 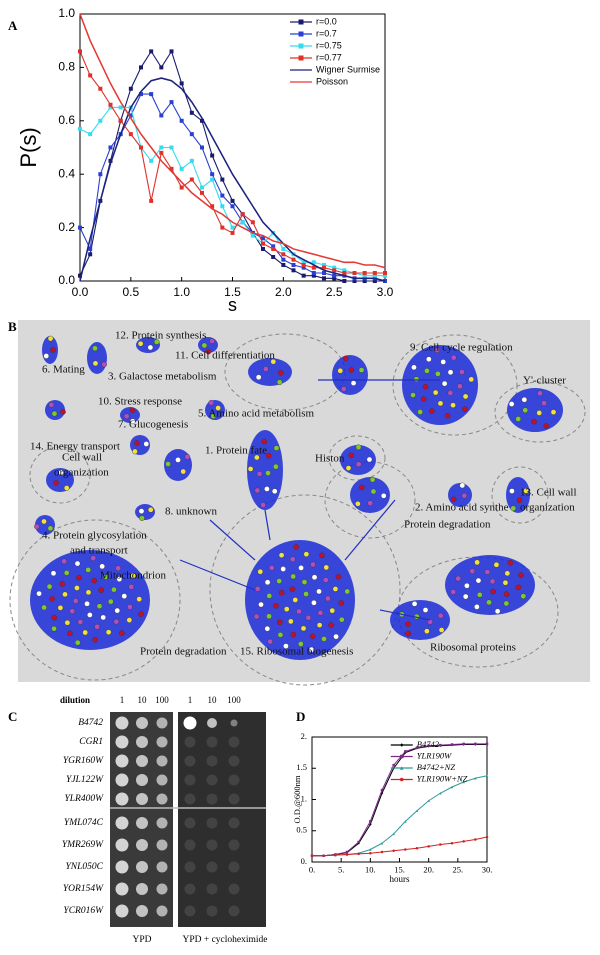 What do you see at coordinates (82, 458) in the screenshot?
I see `cluster-label: Cell wall` at bounding box center [82, 458].